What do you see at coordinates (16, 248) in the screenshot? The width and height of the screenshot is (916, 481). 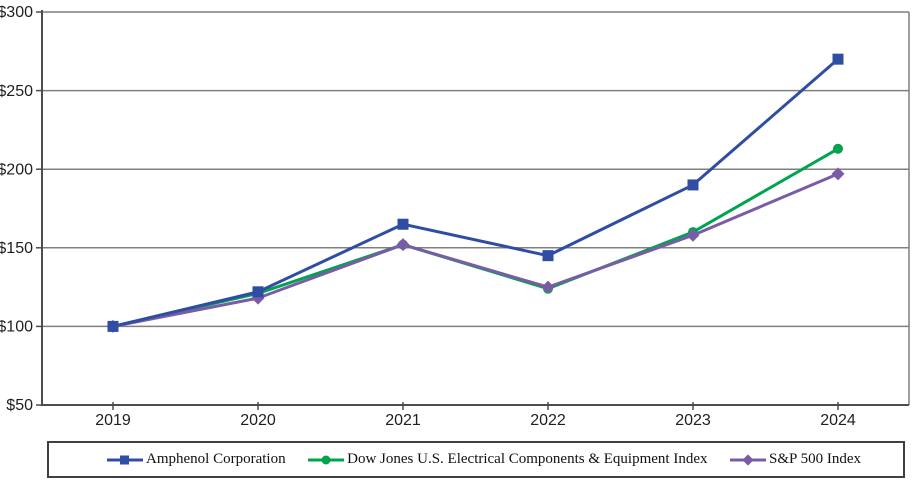 I see `y-axis-tick-label: $150` at bounding box center [16, 248].